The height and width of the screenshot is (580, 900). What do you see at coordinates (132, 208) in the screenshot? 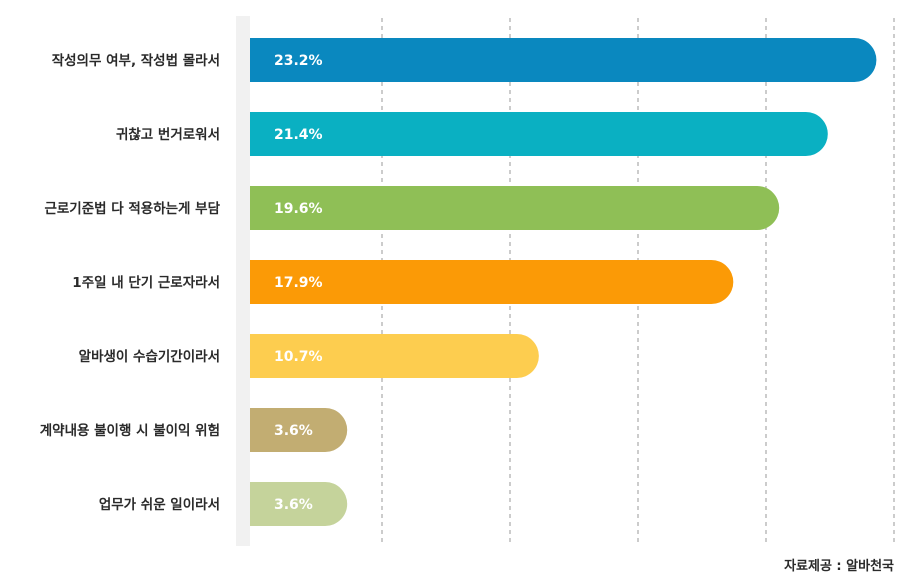
I see `category-label: 근로기준법 다 적용하는게 부담` at bounding box center [132, 208].